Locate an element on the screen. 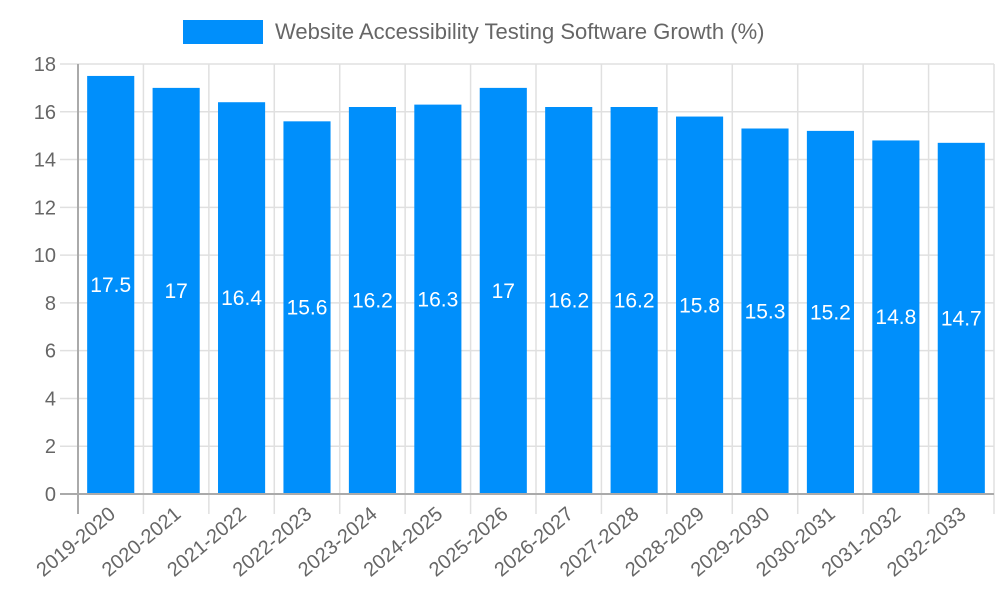  bar-value-label: 16.4 is located at coordinates (241, 298).